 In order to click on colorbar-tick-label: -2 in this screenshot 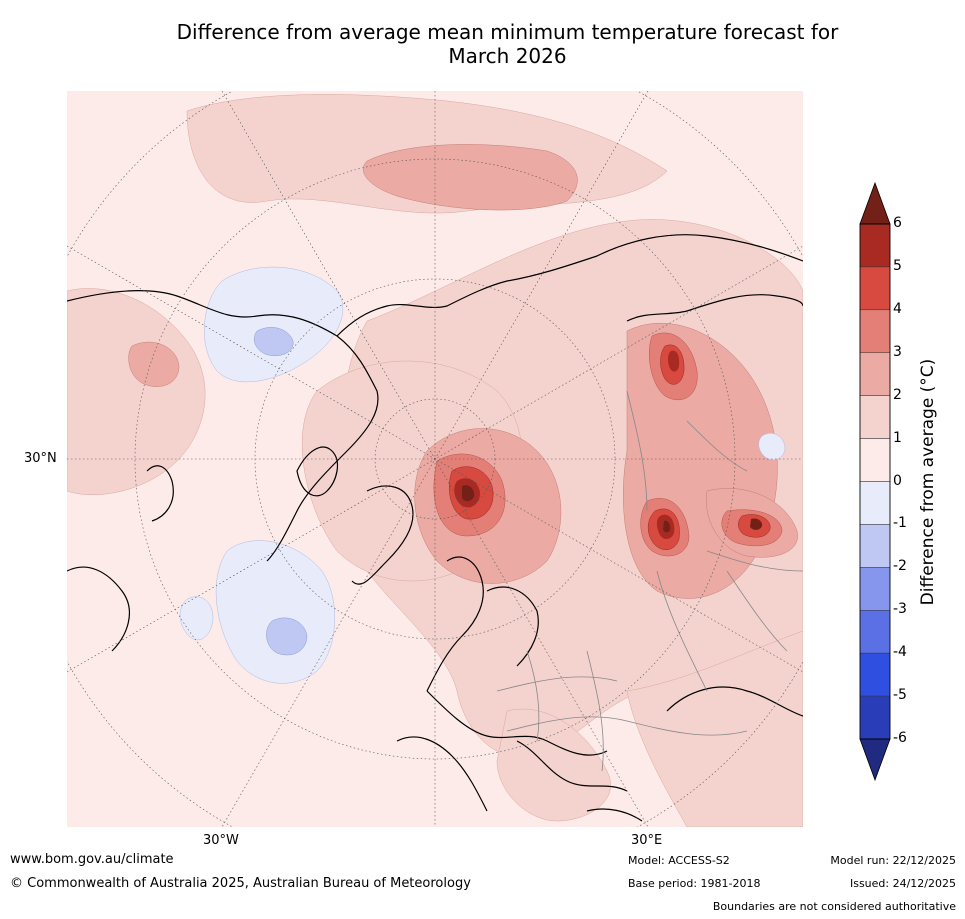, I will do `click(900, 566)`.